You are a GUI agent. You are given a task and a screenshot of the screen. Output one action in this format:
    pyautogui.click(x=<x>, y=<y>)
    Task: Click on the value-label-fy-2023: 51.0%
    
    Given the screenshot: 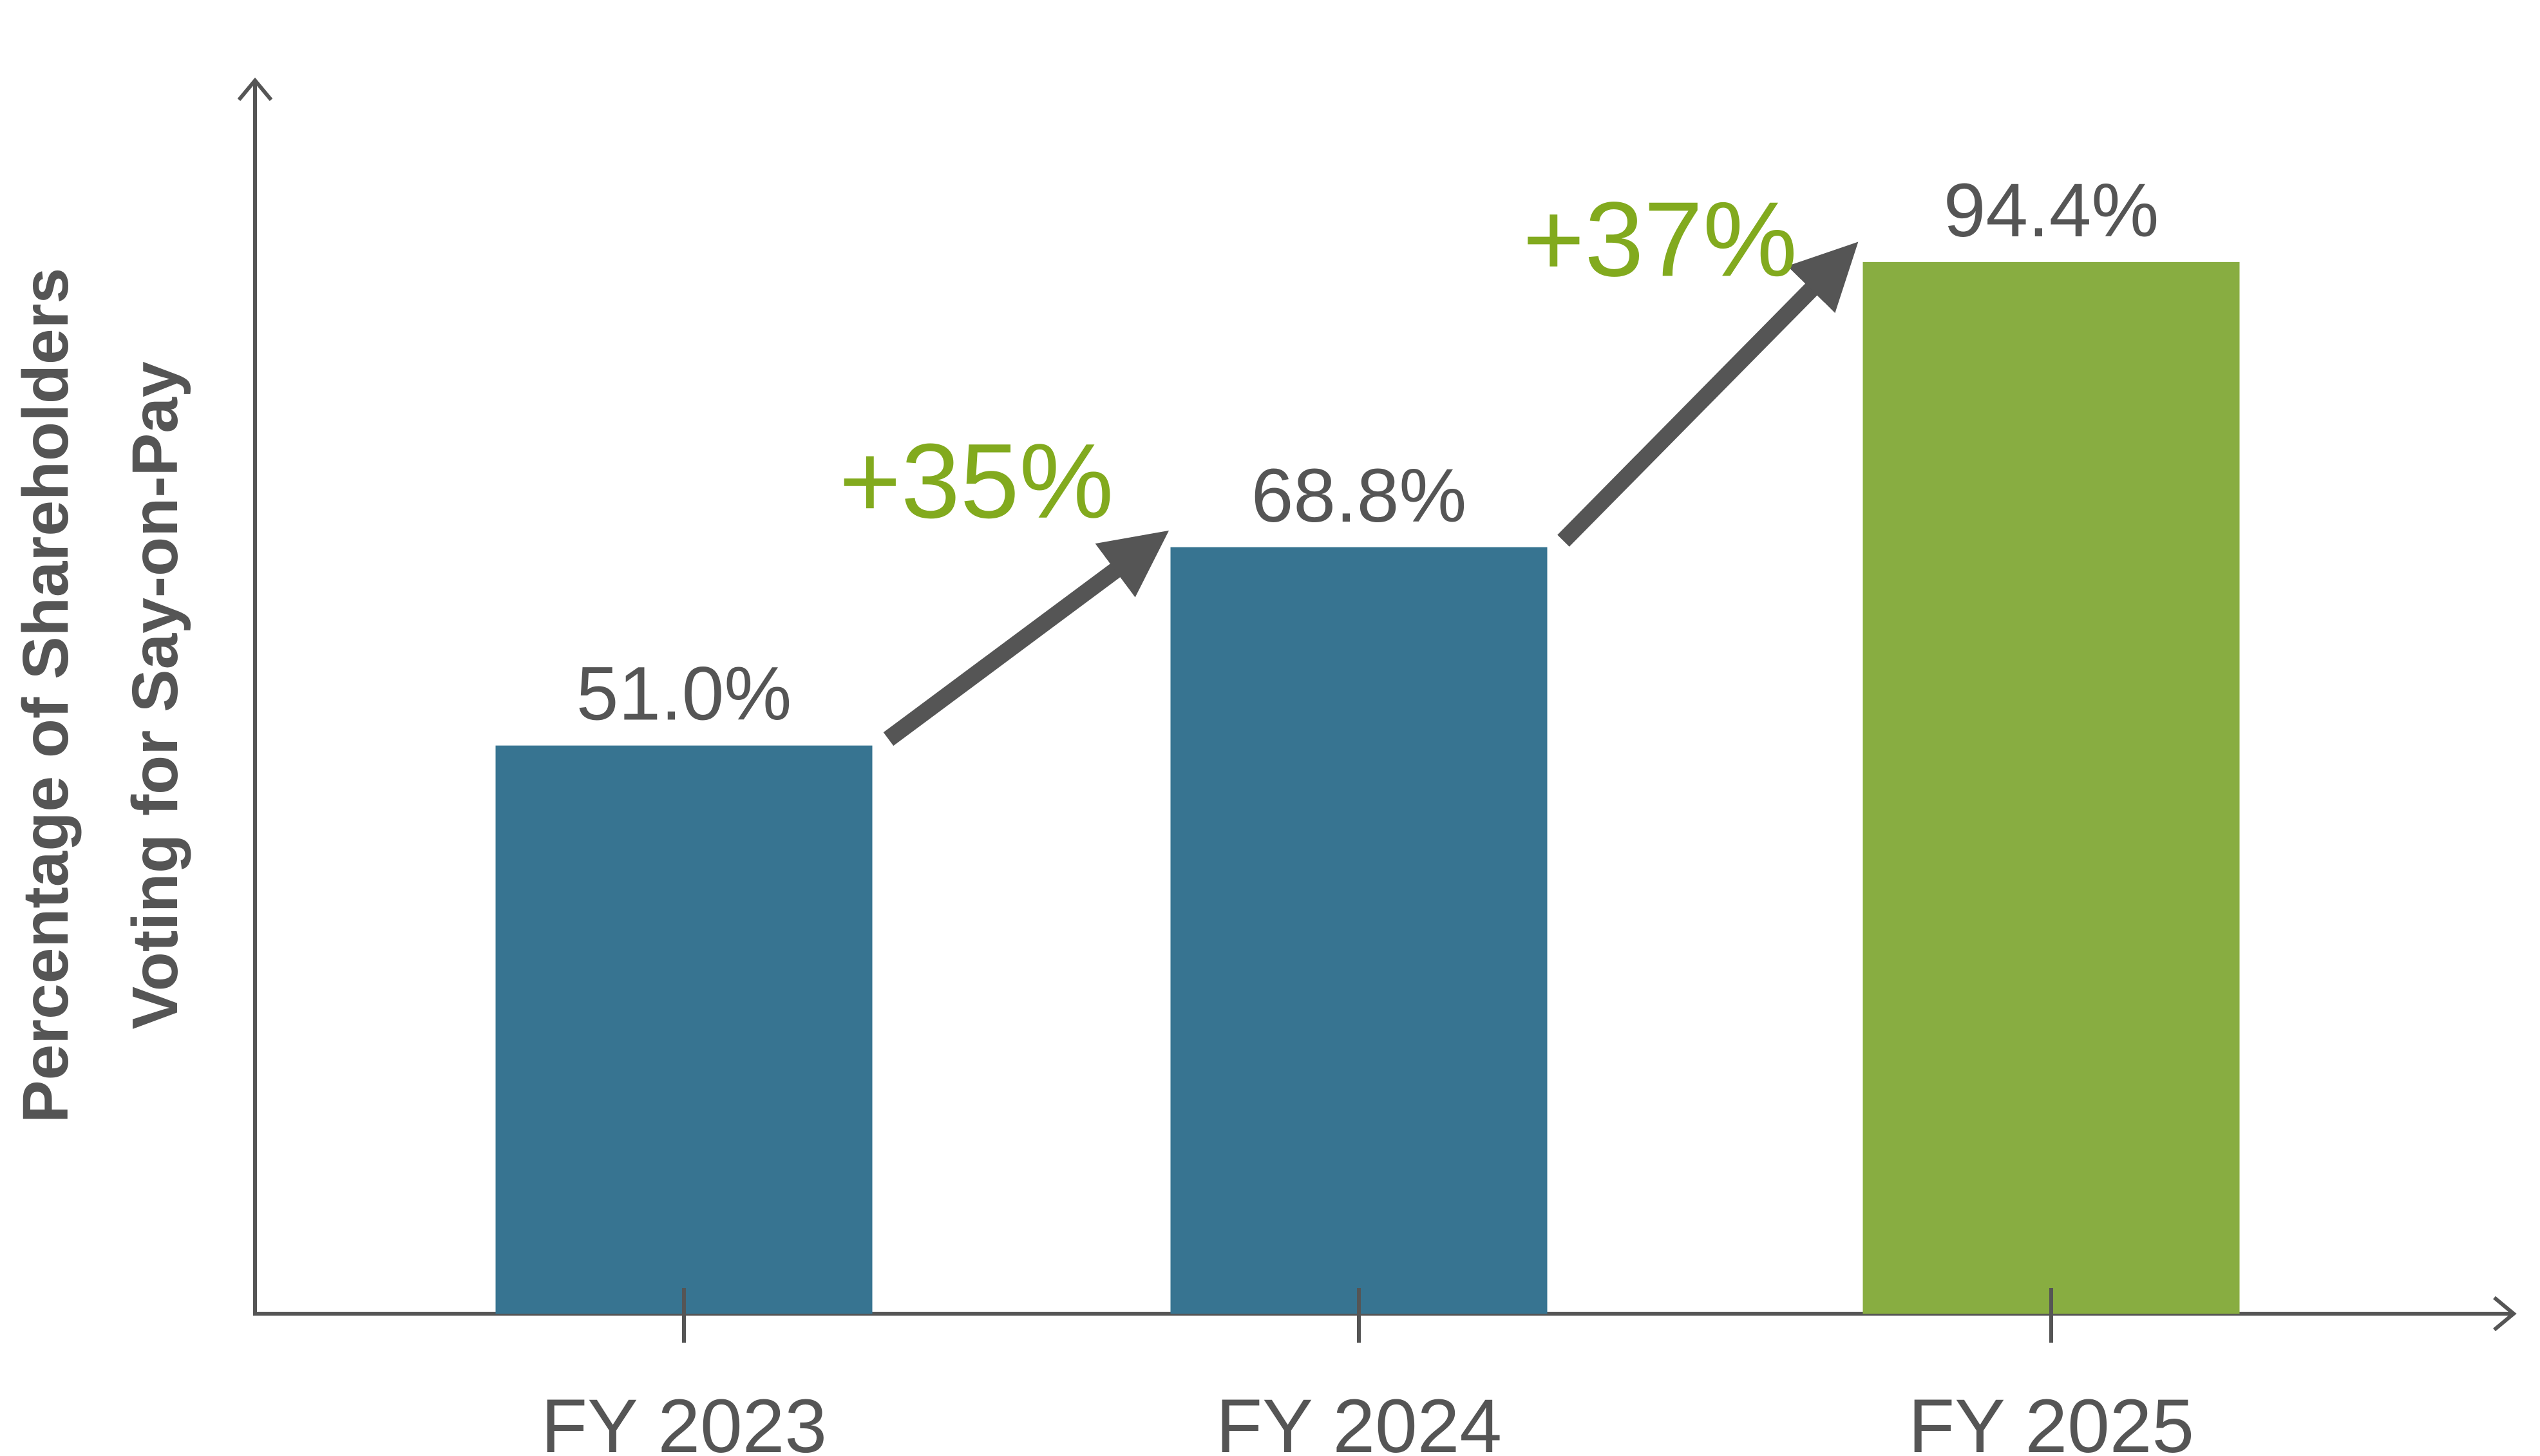 What is the action you would take?
    pyautogui.click(x=684, y=694)
    